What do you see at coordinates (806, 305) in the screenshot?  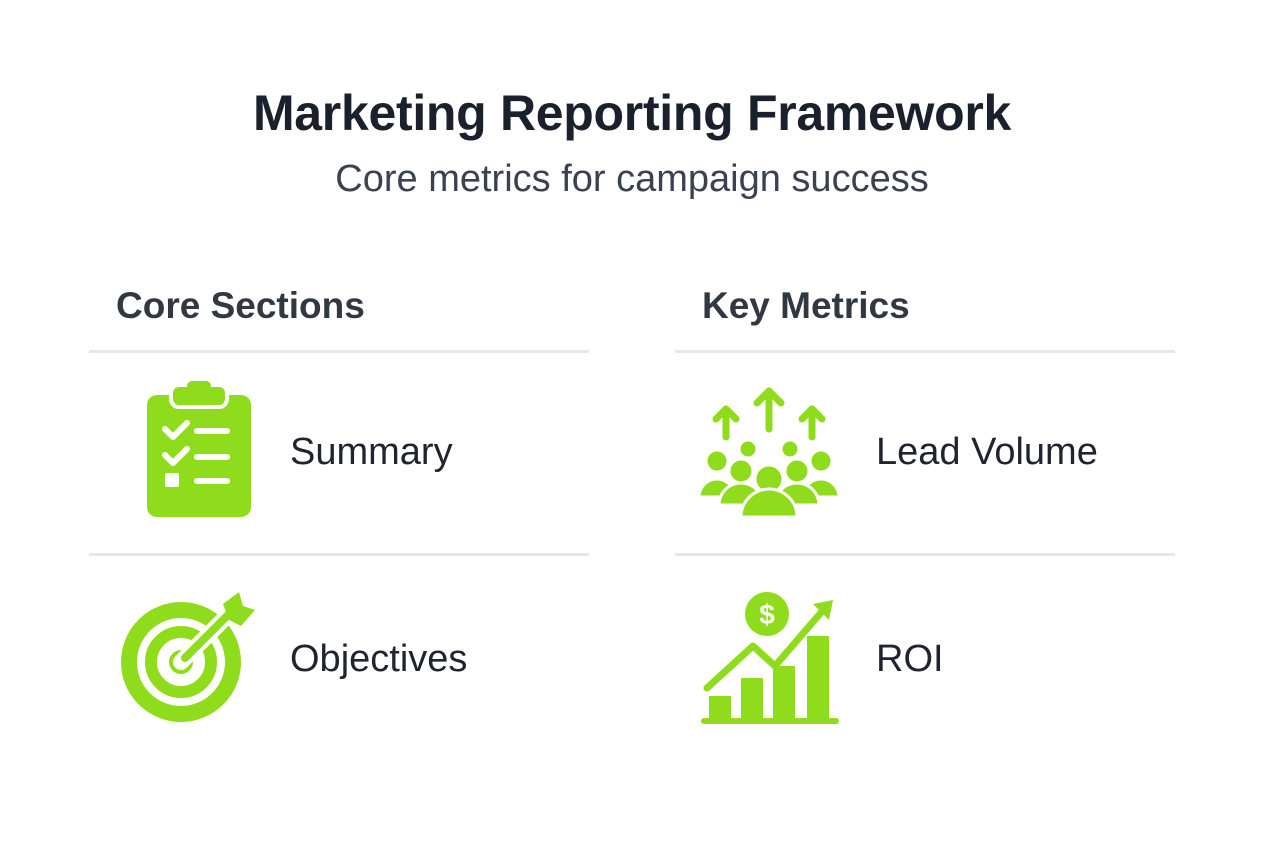 I see `column-heading: Key Metrics` at bounding box center [806, 305].